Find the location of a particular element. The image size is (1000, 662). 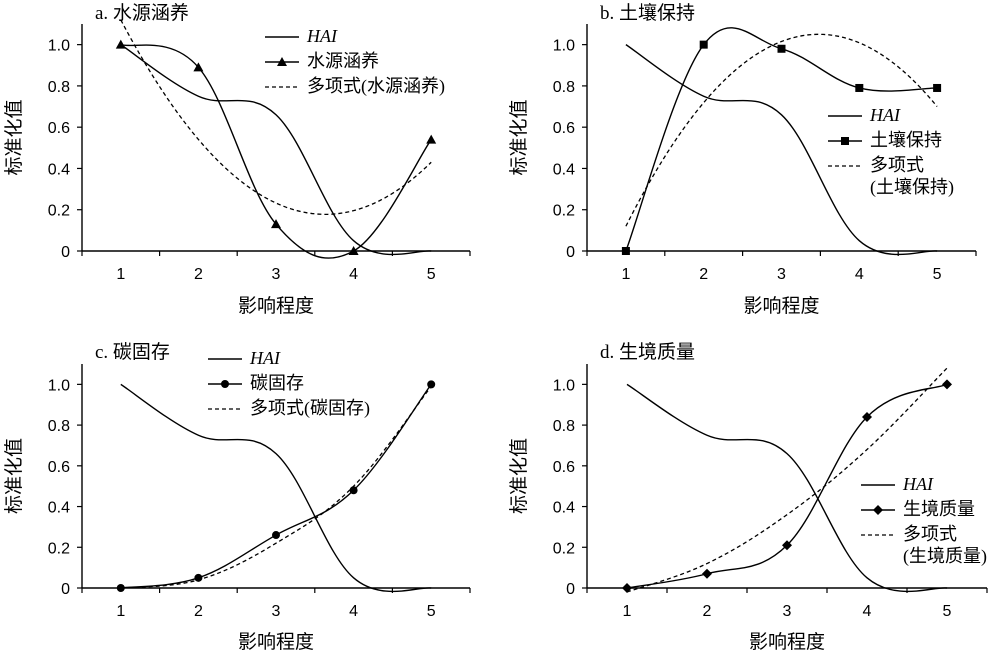

legend-label: 碳固存 is located at coordinates (277, 383).